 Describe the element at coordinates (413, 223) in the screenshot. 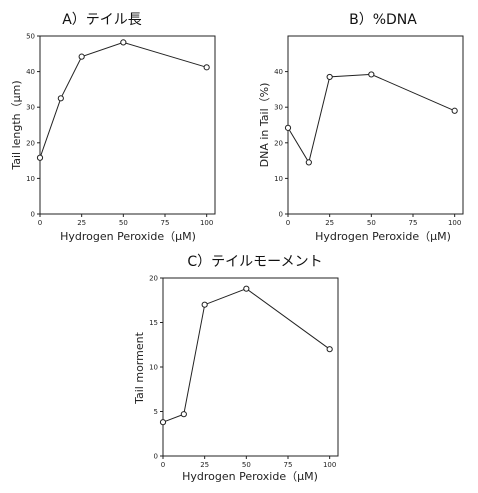

I see `panel-b-x-tick-label: 75` at that location.